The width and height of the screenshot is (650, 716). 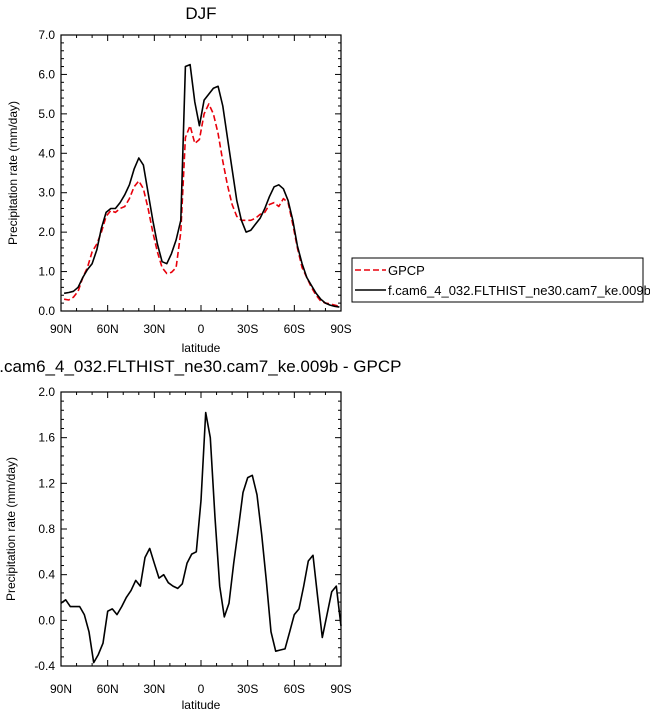 What do you see at coordinates (46, 392) in the screenshot?
I see `bottom-chart-y-tick-label: 2.0` at bounding box center [46, 392].